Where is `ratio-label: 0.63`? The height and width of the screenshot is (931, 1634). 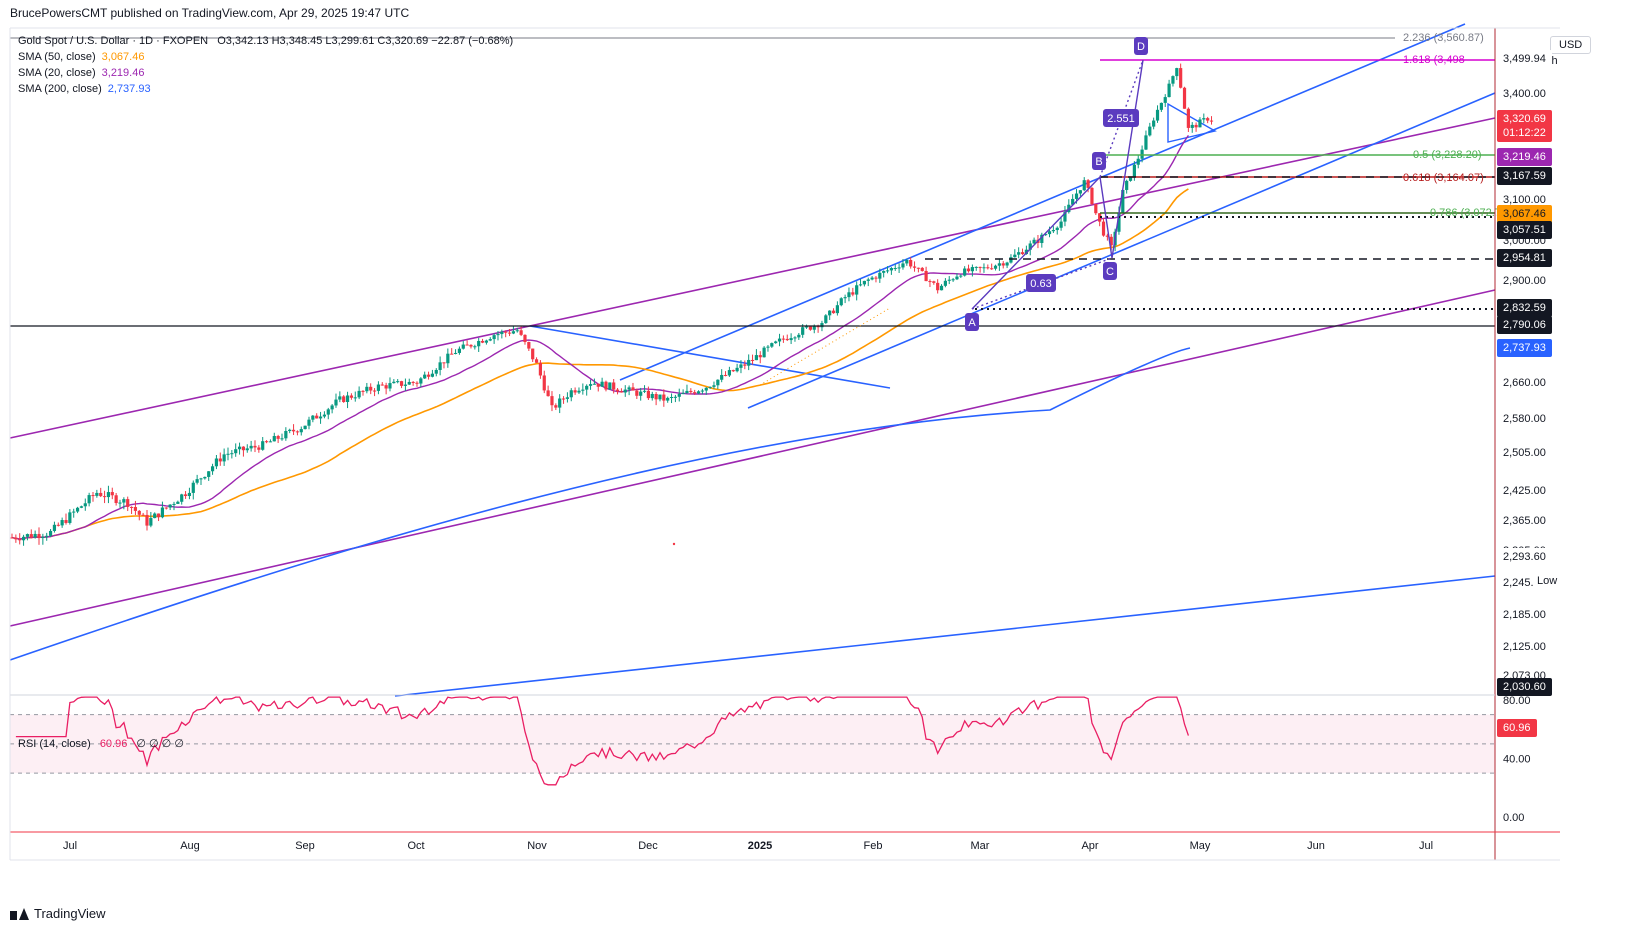 ratio-label: 0.63 is located at coordinates (1040, 284).